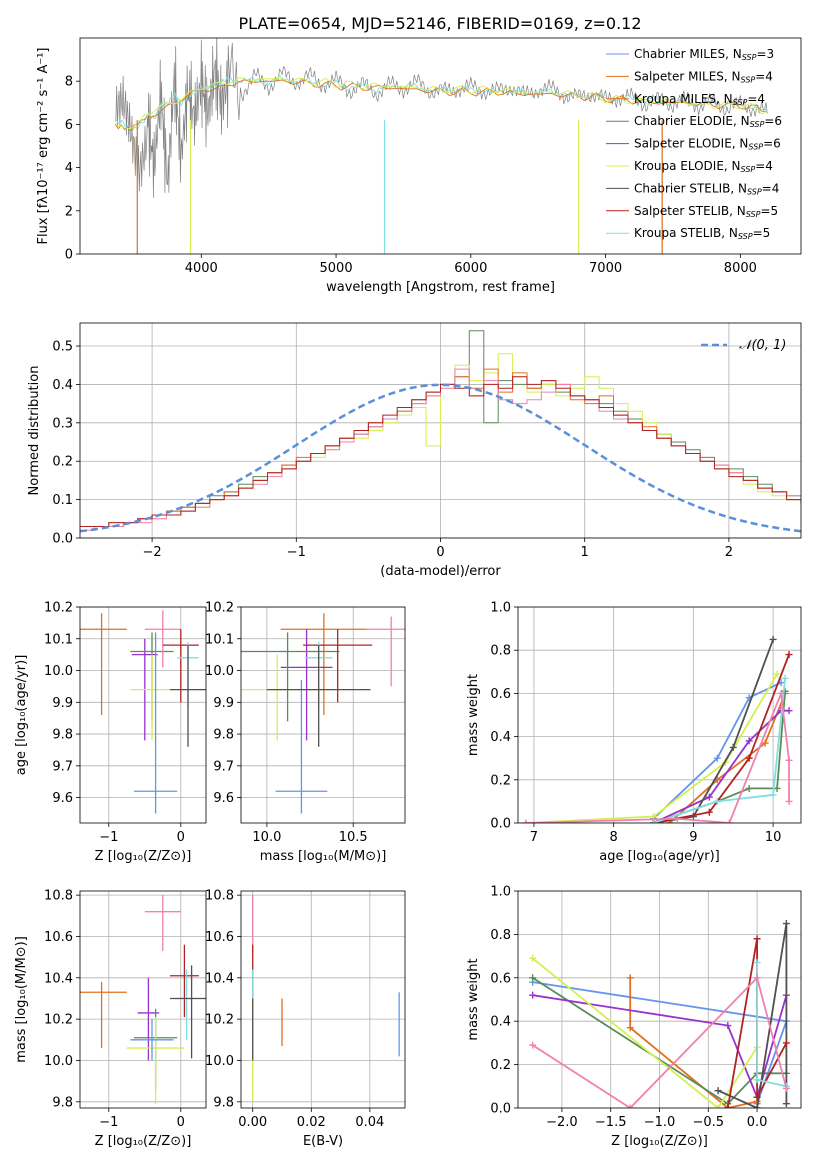 The height and width of the screenshot is (1170, 819). Describe the element at coordinates (58, 671) in the screenshot. I see `y-tick-label: 10.0` at that location.